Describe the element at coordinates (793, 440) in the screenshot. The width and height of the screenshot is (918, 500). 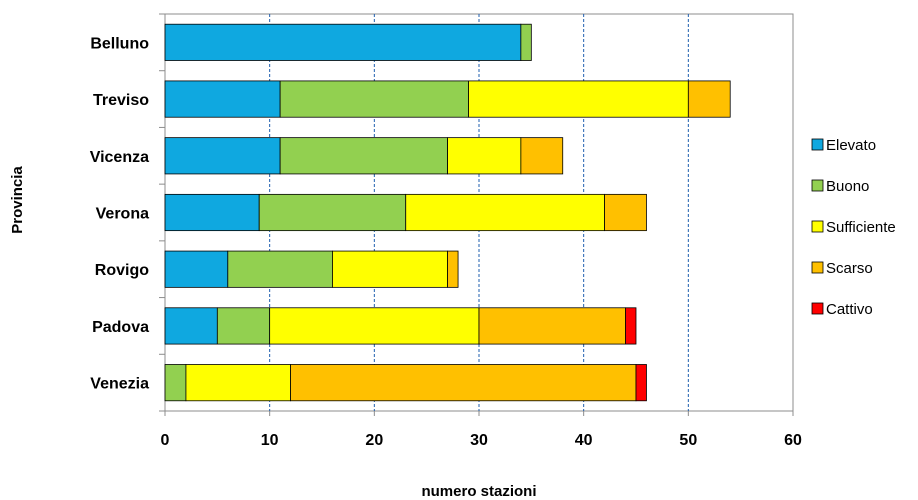
I see `x-tick-label: 60` at that location.